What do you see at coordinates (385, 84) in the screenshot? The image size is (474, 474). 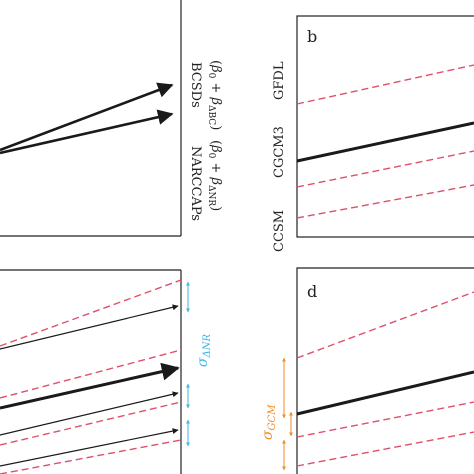 I see `gfdl-dashed-line` at bounding box center [385, 84].